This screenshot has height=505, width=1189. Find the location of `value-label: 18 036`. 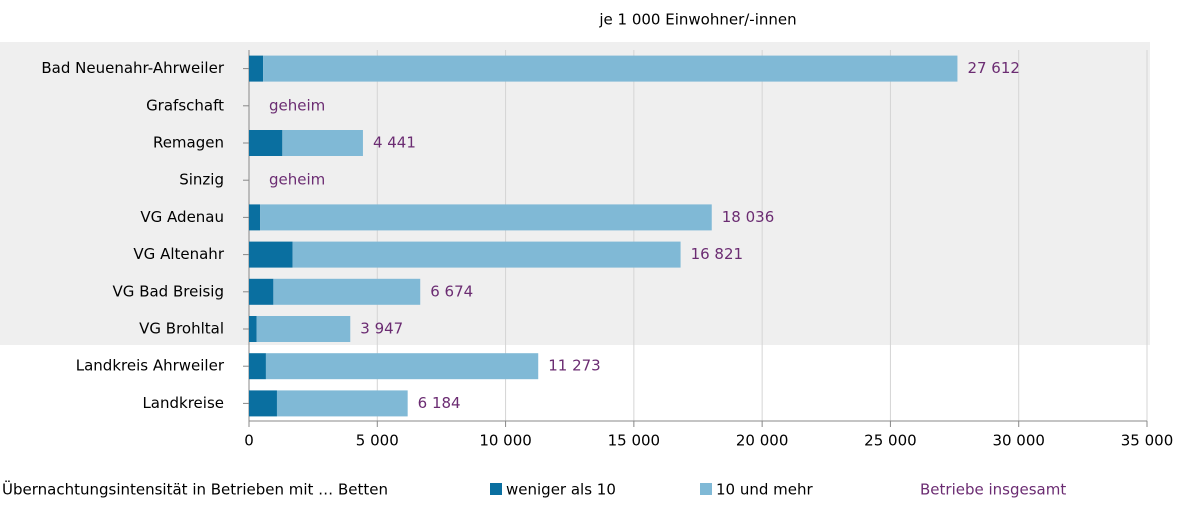

value-label: 18 036 is located at coordinates (748, 217).